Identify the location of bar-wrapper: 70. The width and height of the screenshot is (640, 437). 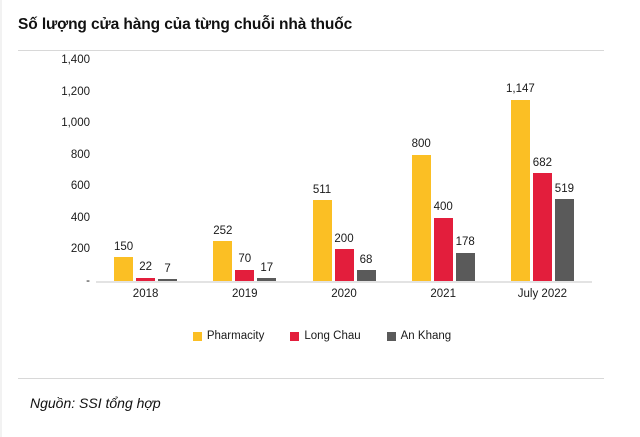
(245, 170).